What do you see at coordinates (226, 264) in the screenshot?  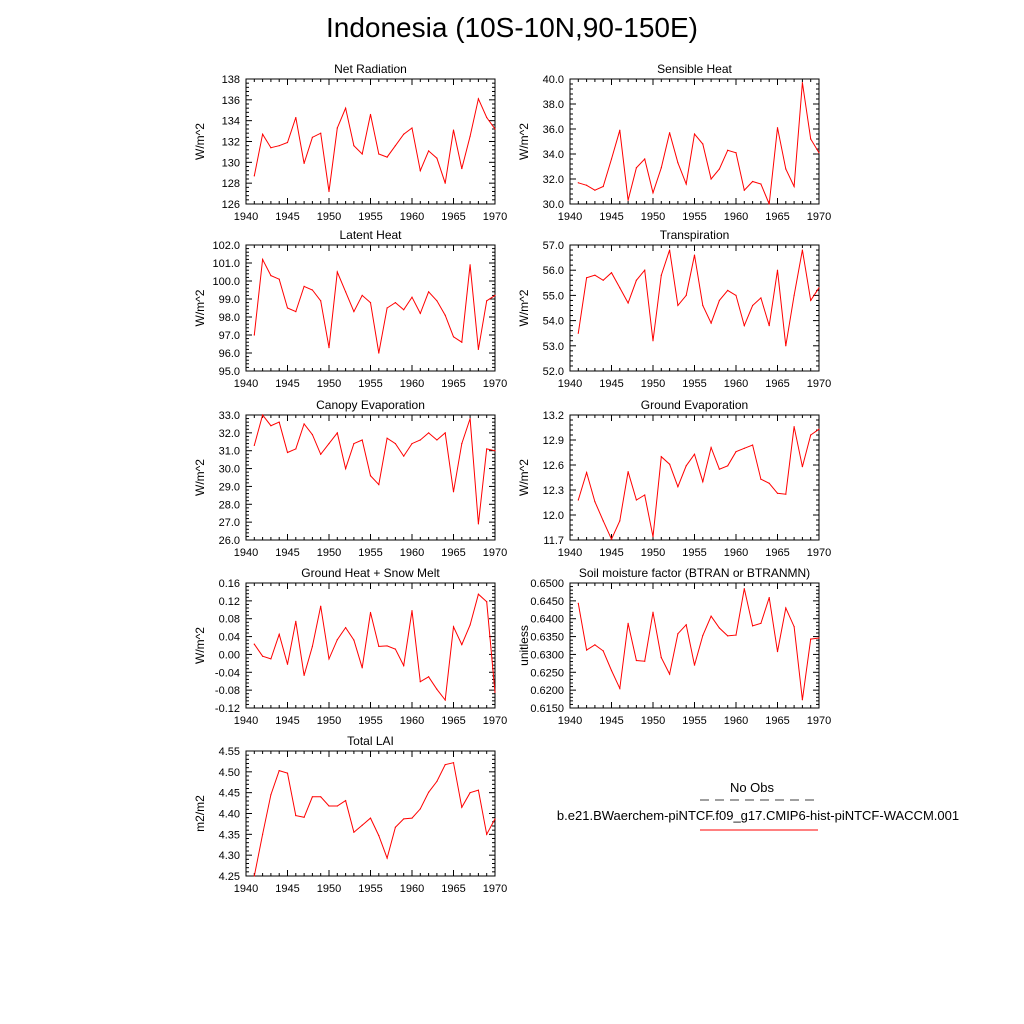 I see `y-tick-label: 101.0` at bounding box center [226, 264].